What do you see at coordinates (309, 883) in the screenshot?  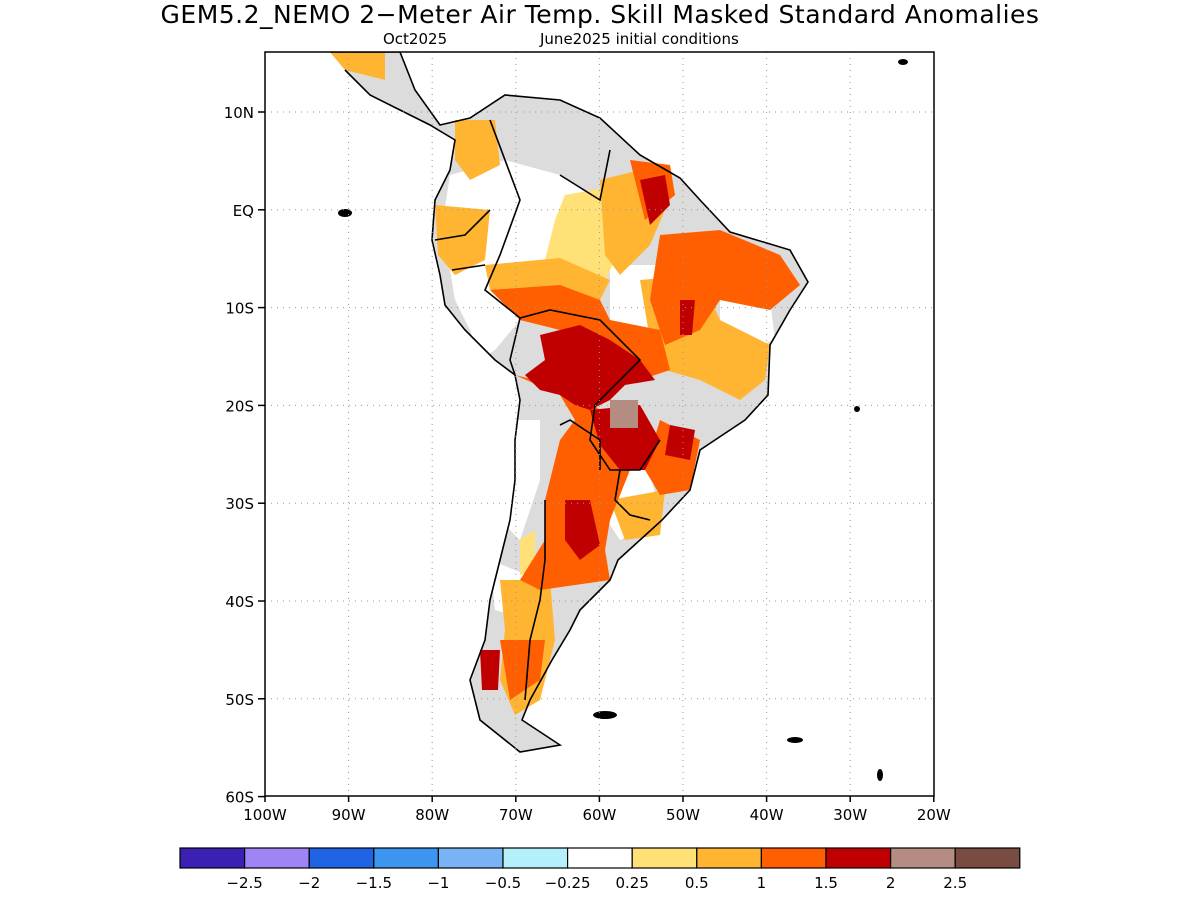 I see `colorbar-label: −2` at bounding box center [309, 883].